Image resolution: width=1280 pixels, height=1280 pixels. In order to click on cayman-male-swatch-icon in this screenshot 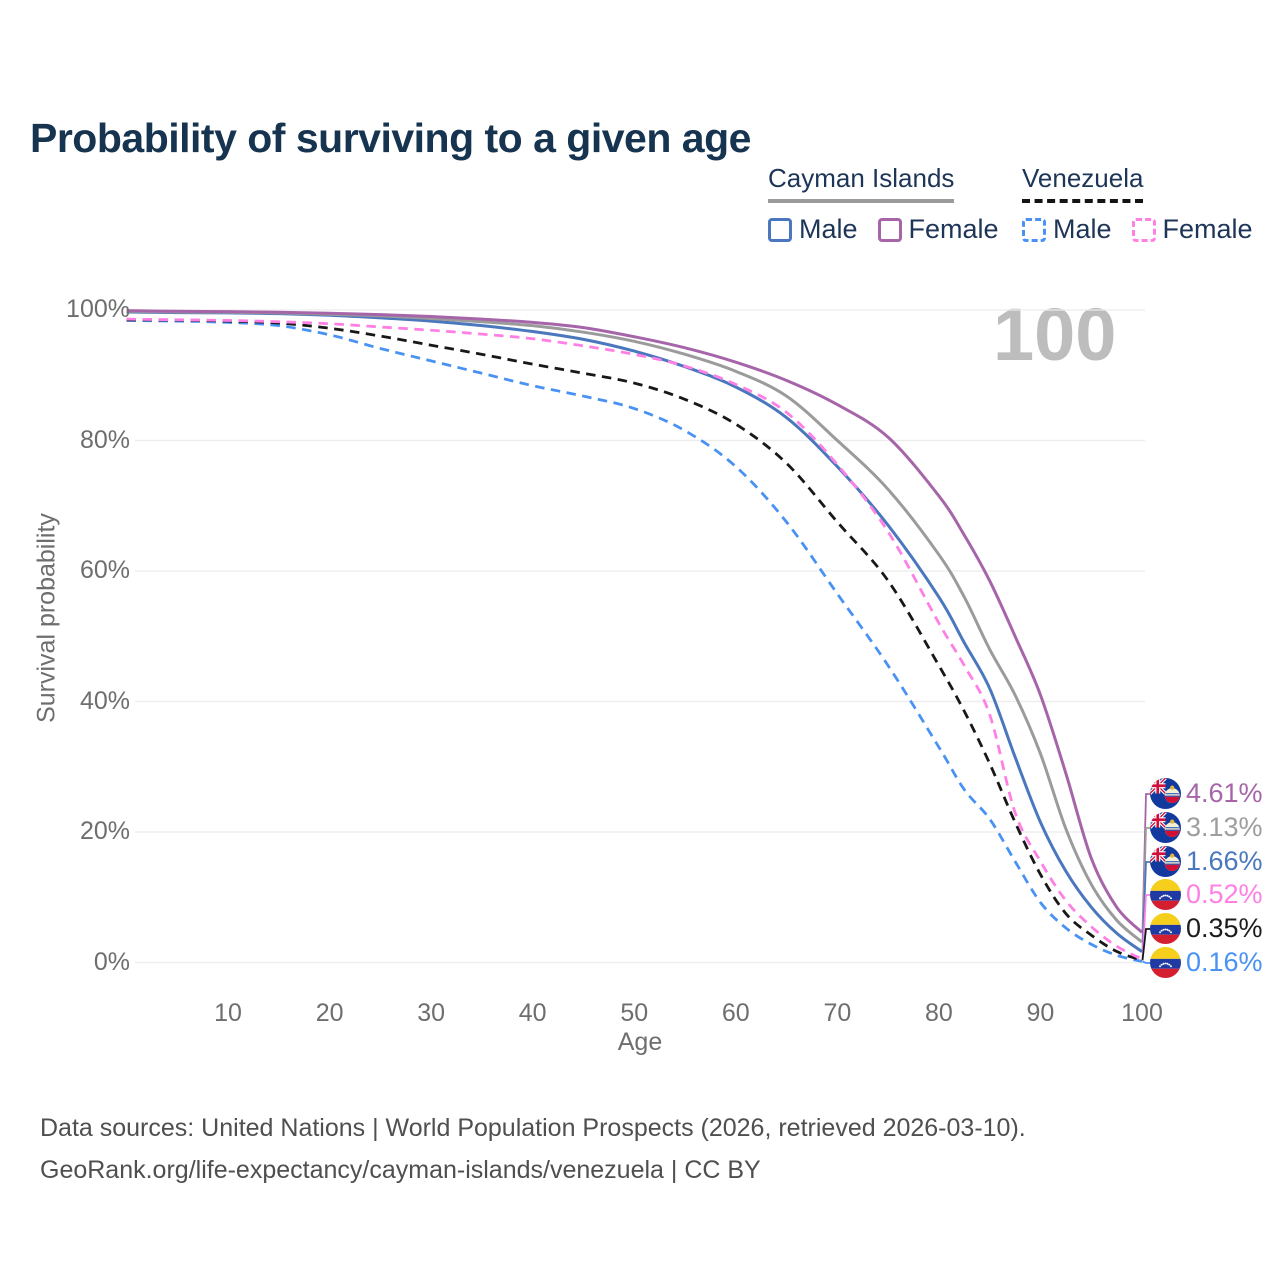, I will do `click(780, 229)`.